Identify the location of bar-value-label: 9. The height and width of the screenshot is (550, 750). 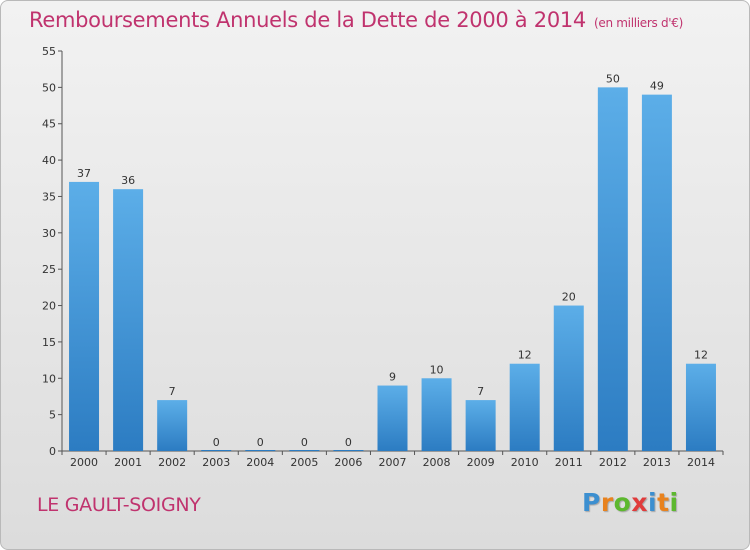
(392, 377).